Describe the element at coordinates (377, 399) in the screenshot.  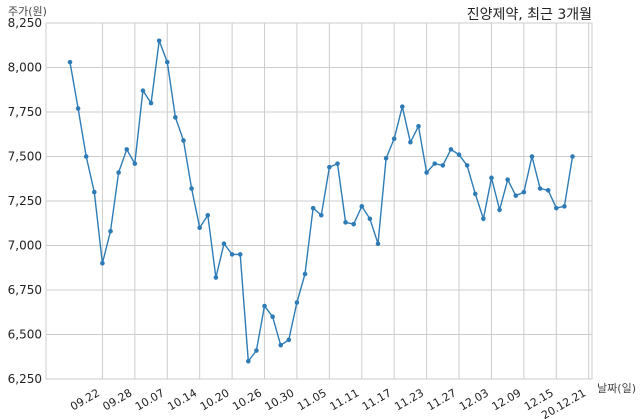
I see `x-tick-label: 11.17` at that location.